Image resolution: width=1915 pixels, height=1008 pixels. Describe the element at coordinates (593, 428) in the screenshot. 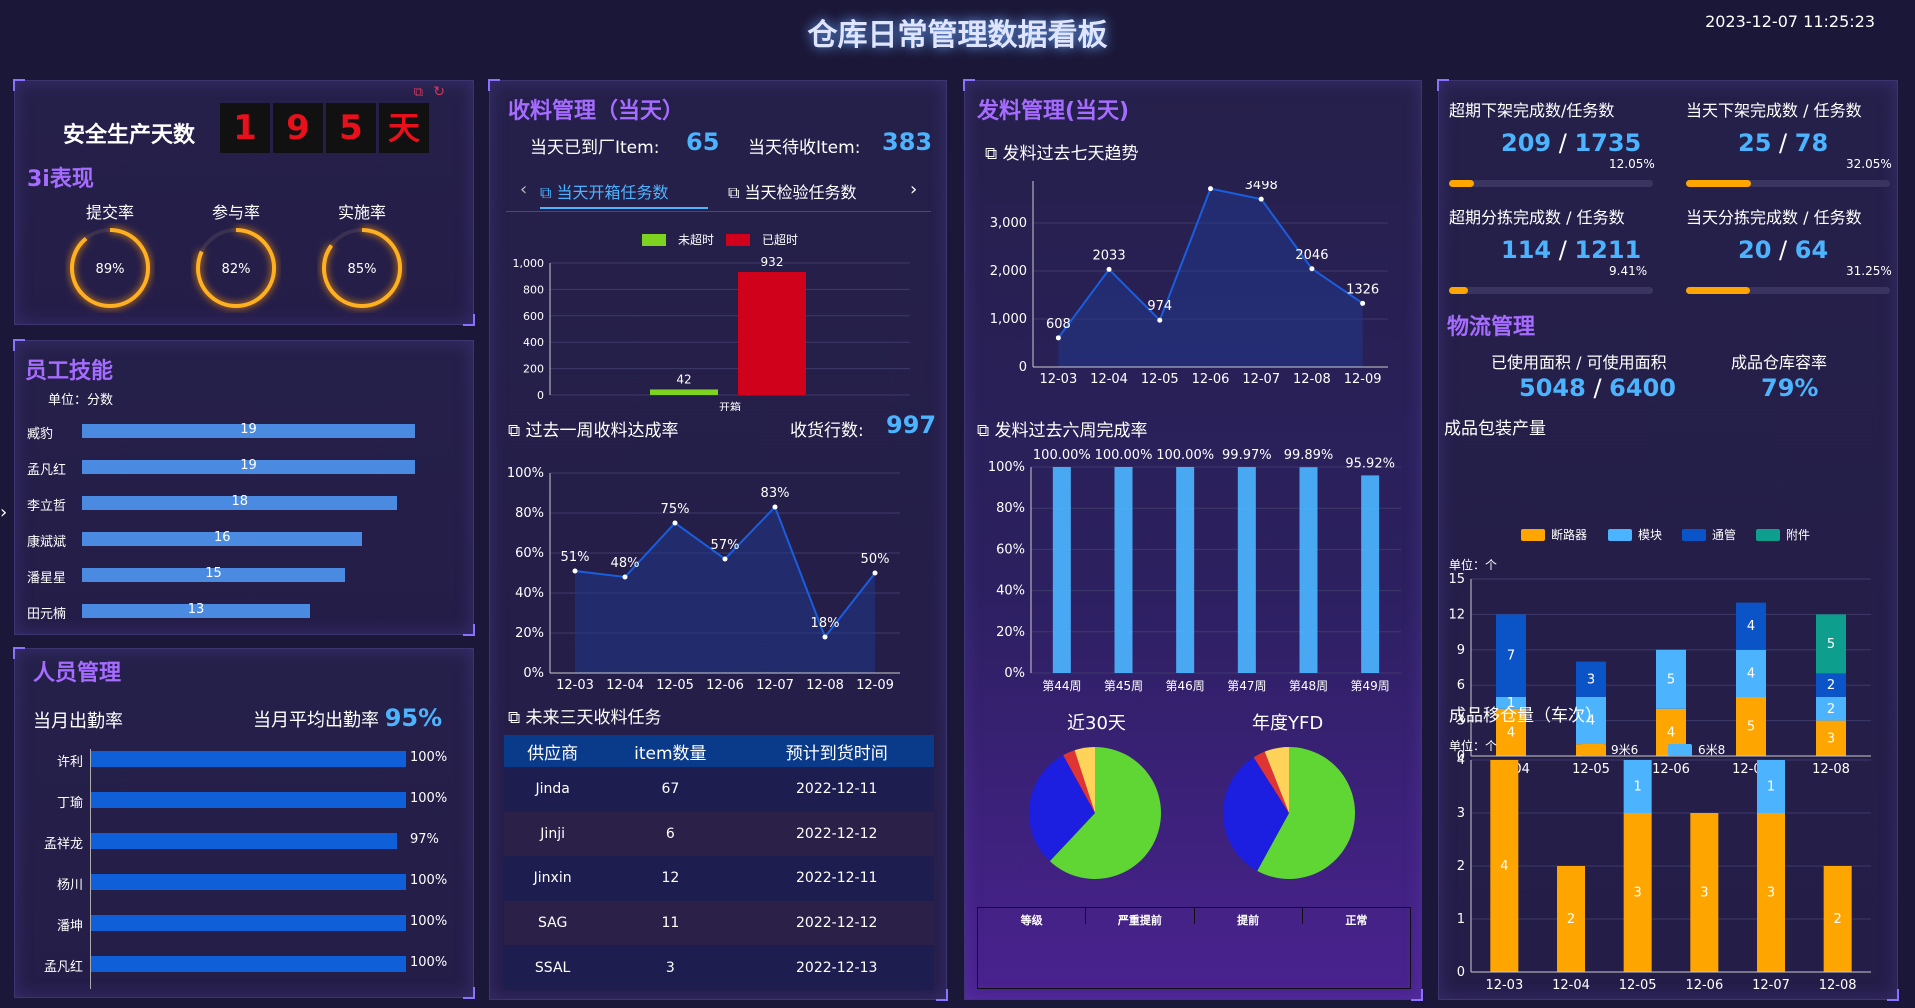

I see `week-rate-title: ⧉ 过去一周收料达成率` at that location.